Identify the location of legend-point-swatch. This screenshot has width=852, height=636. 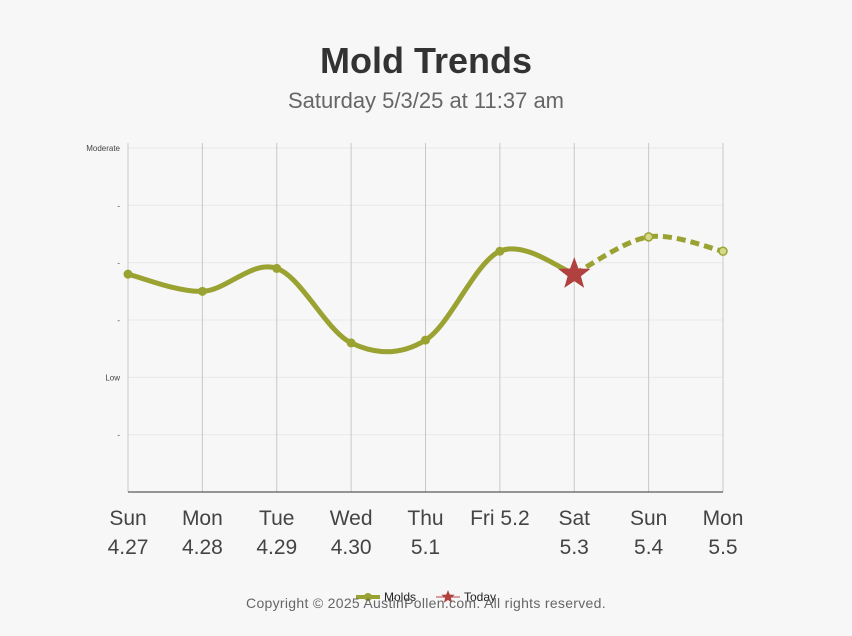
(368, 597).